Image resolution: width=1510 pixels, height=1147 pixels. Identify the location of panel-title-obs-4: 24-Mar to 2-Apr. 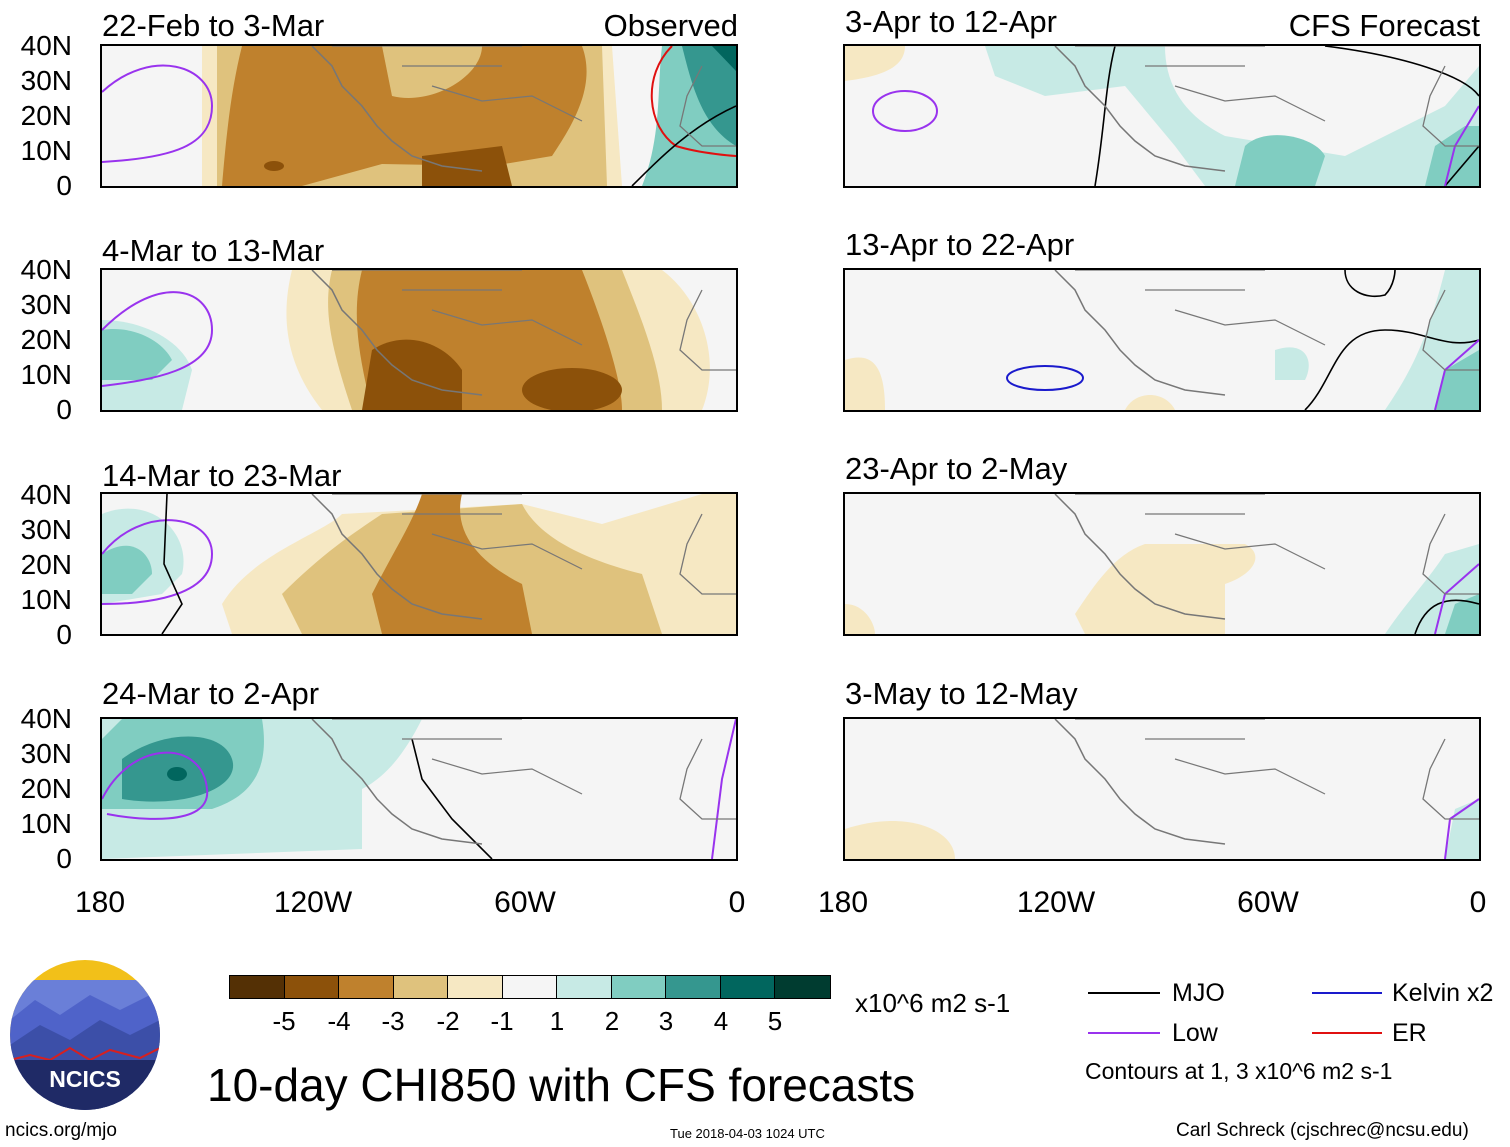
(211, 693).